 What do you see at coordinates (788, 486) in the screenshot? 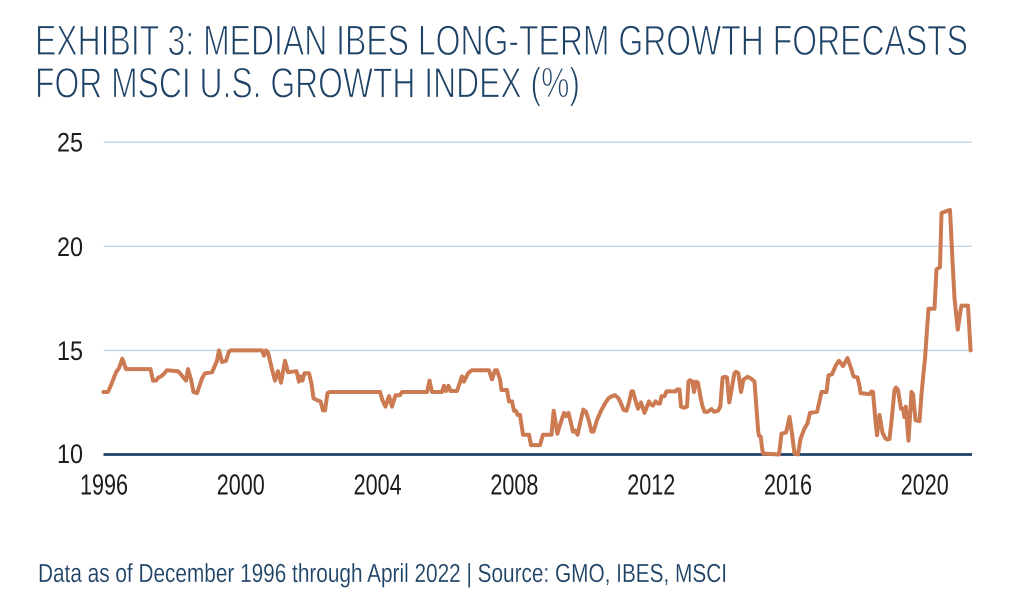
I see `svg-text: 2016` at bounding box center [788, 486].